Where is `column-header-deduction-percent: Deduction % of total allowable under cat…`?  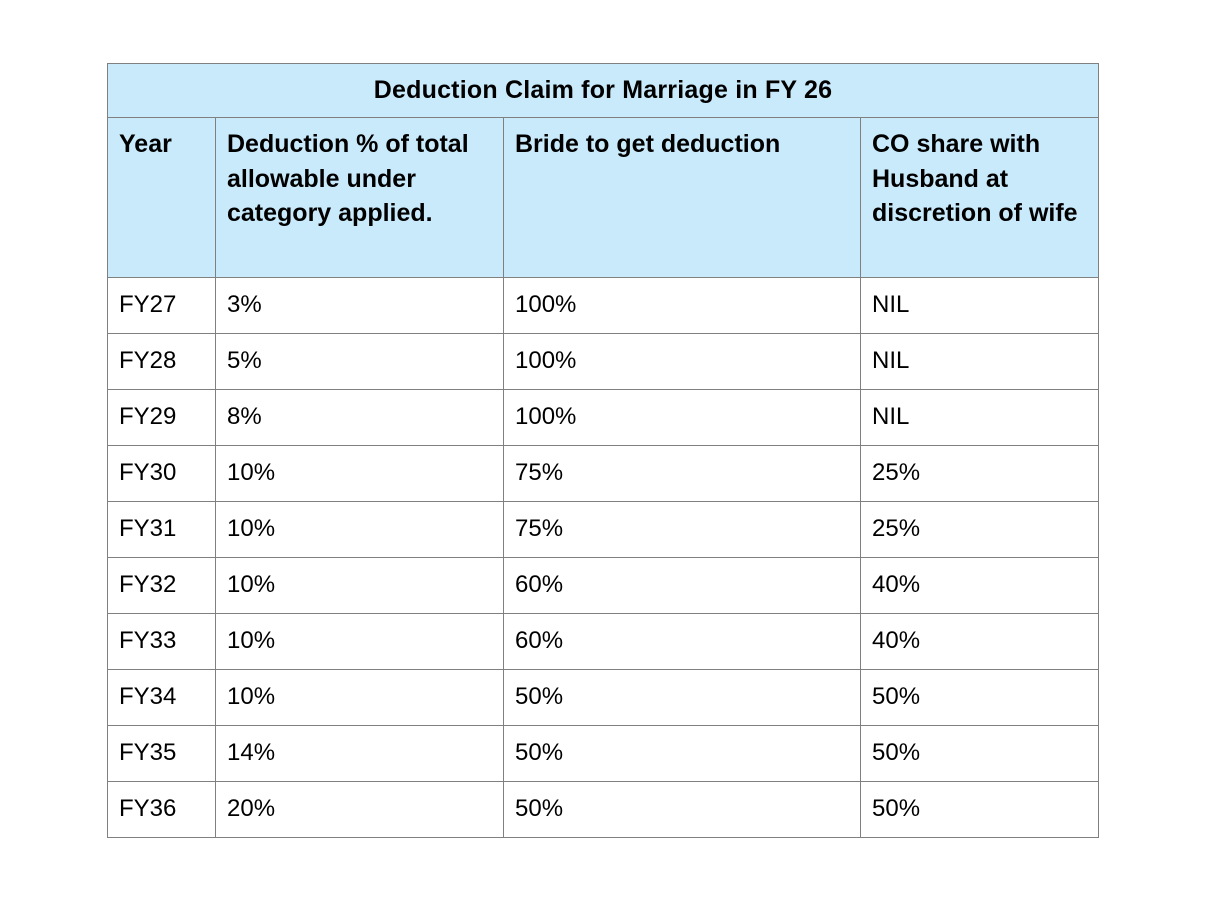
column-header-deduction-percent: Deduction % of total allowable under cat… is located at coordinates (359, 197).